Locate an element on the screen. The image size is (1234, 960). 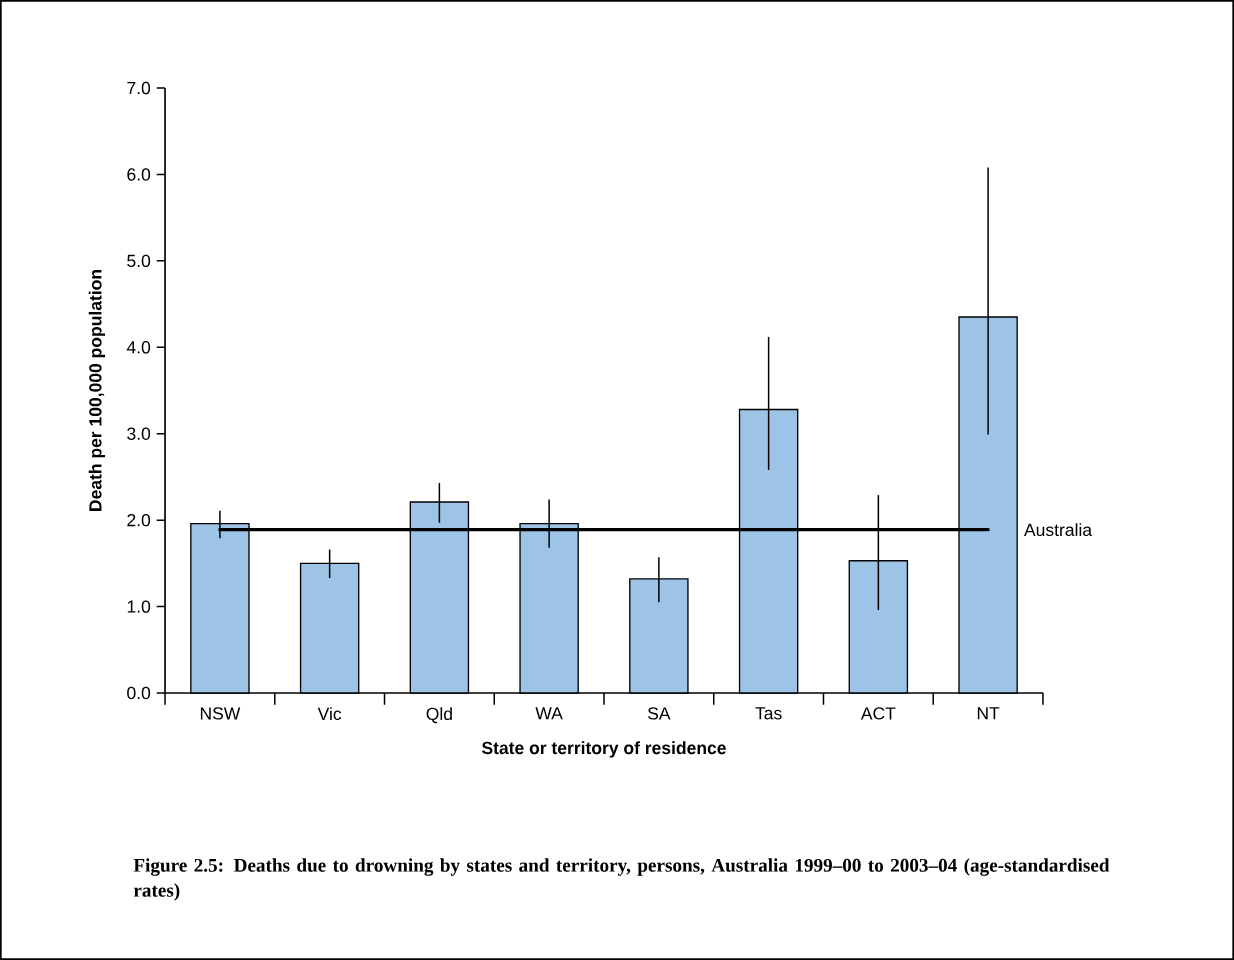
y-tick-label: 4.0 is located at coordinates (138, 347).